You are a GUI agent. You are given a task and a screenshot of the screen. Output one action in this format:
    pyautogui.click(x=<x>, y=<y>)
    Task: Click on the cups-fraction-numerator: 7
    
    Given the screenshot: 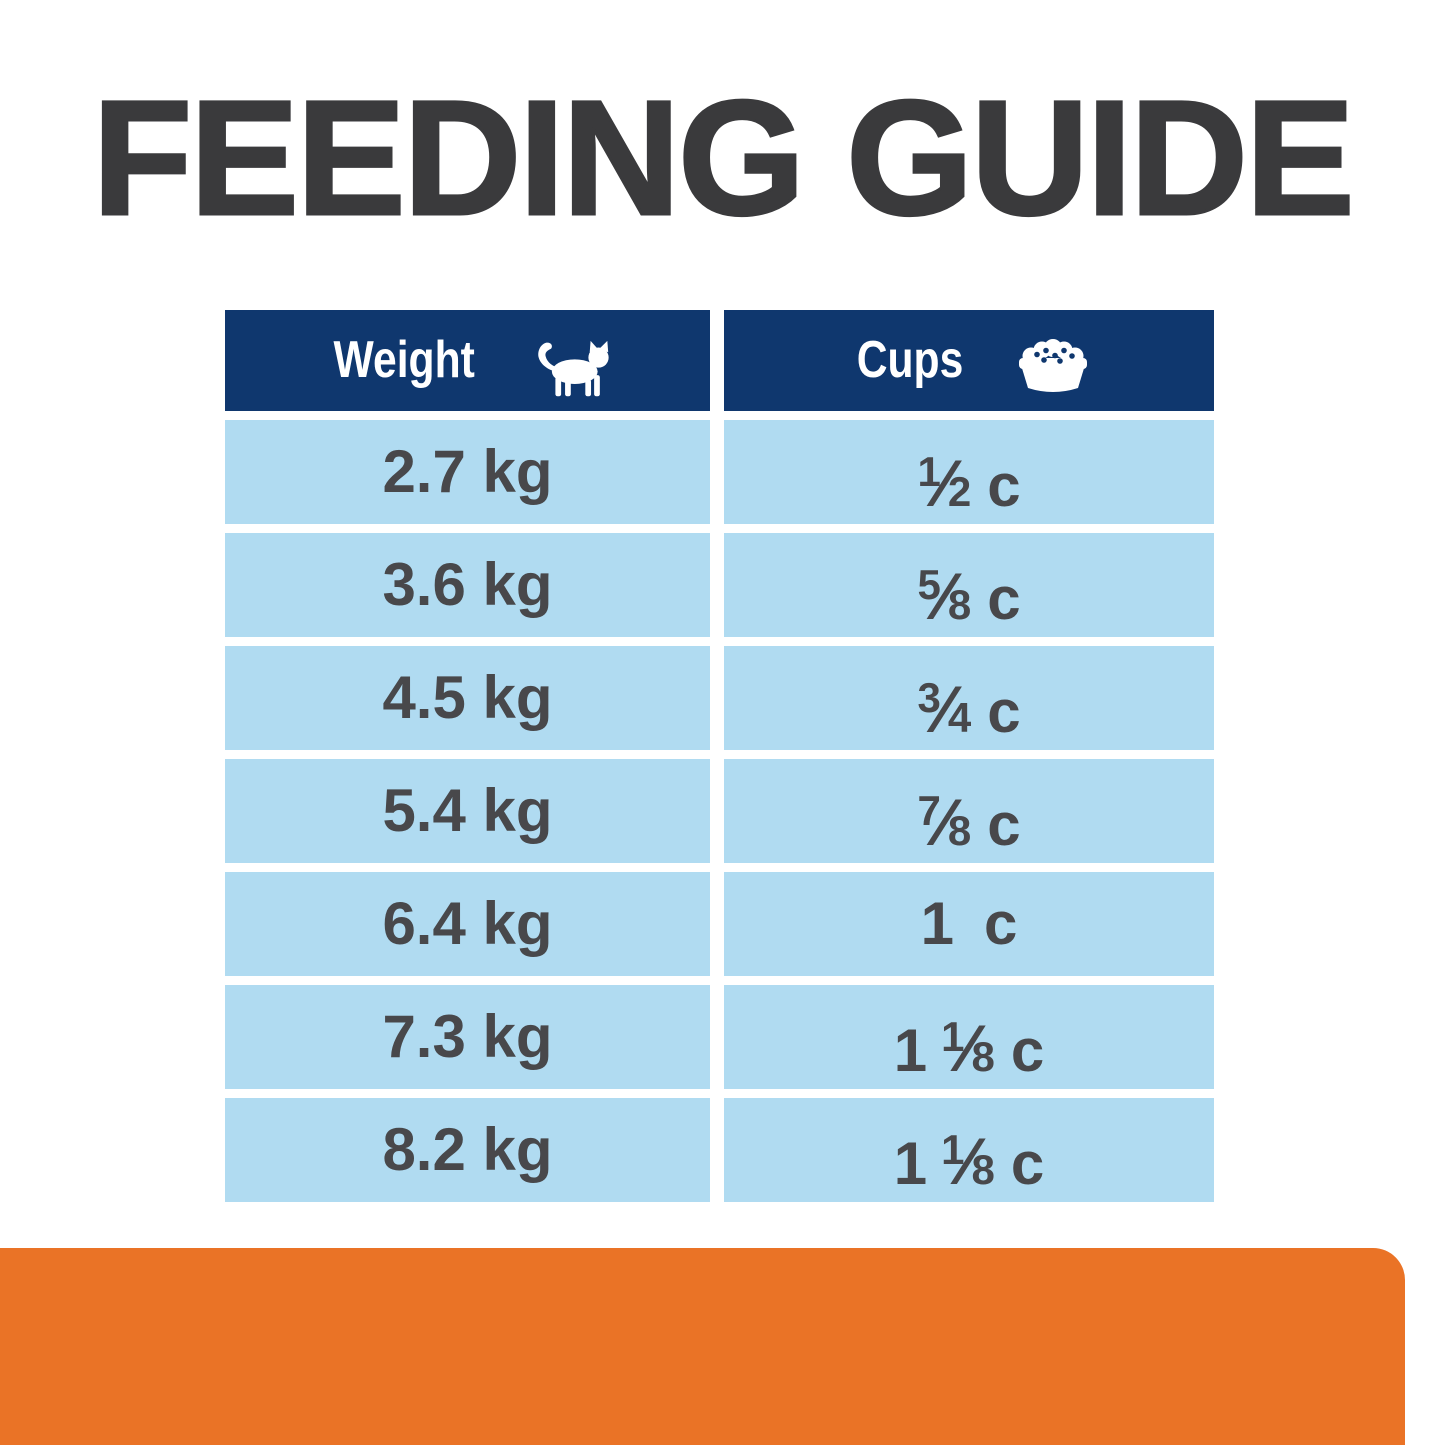 What is the action you would take?
    pyautogui.click(x=929, y=810)
    